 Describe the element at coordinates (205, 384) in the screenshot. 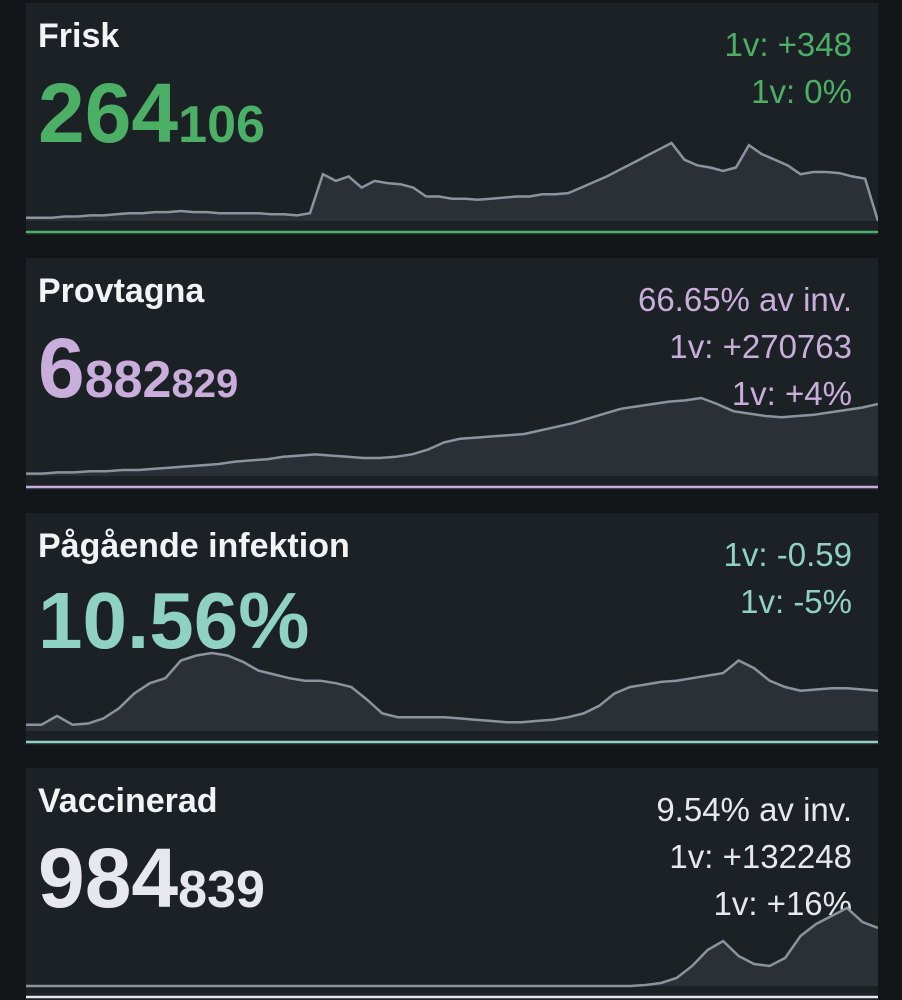

I see `value-minor: 829` at that location.